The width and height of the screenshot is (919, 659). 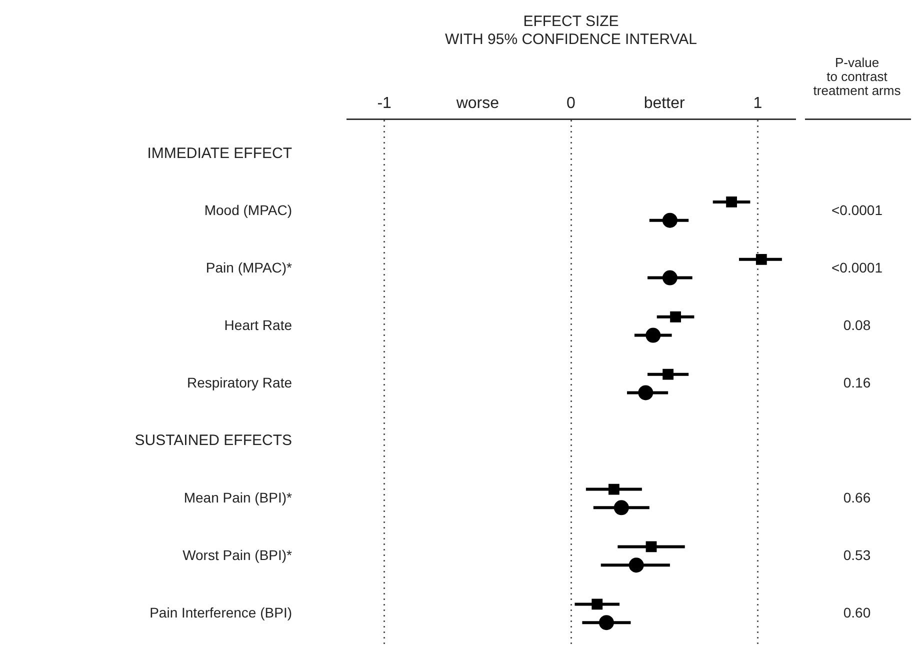 I want to click on y-tick-label: Mean Pain (BPI)*, so click(x=238, y=497).